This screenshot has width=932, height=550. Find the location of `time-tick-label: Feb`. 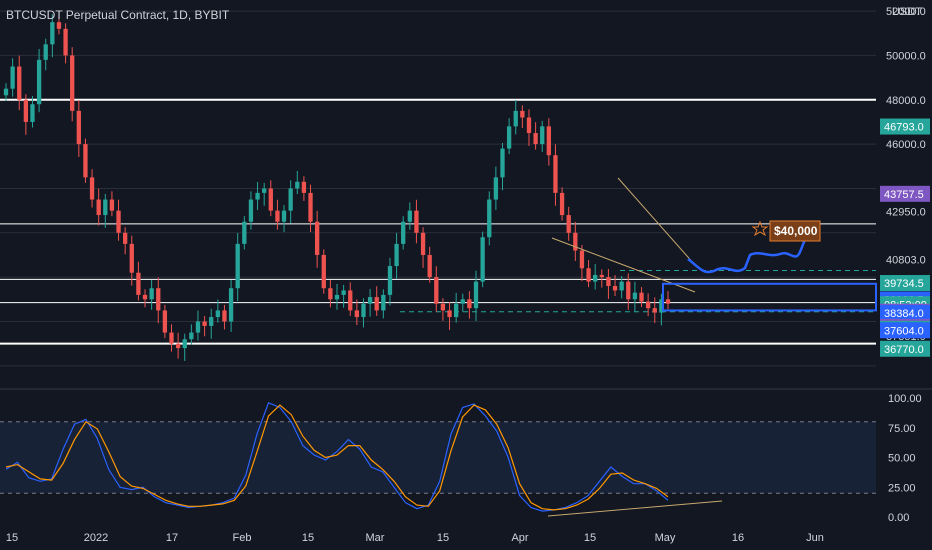

time-tick-label: Feb is located at coordinates (242, 538).